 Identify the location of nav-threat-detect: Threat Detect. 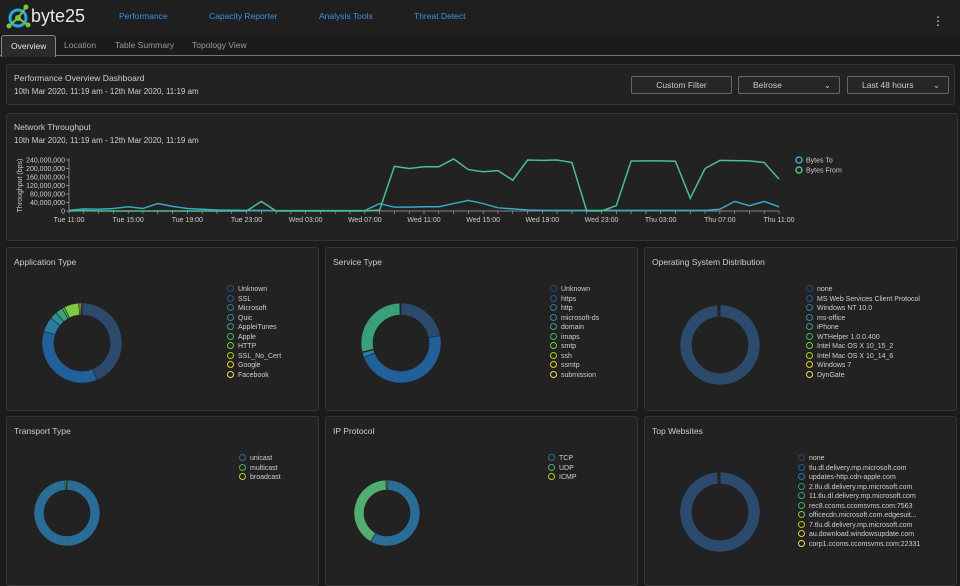
(440, 16).